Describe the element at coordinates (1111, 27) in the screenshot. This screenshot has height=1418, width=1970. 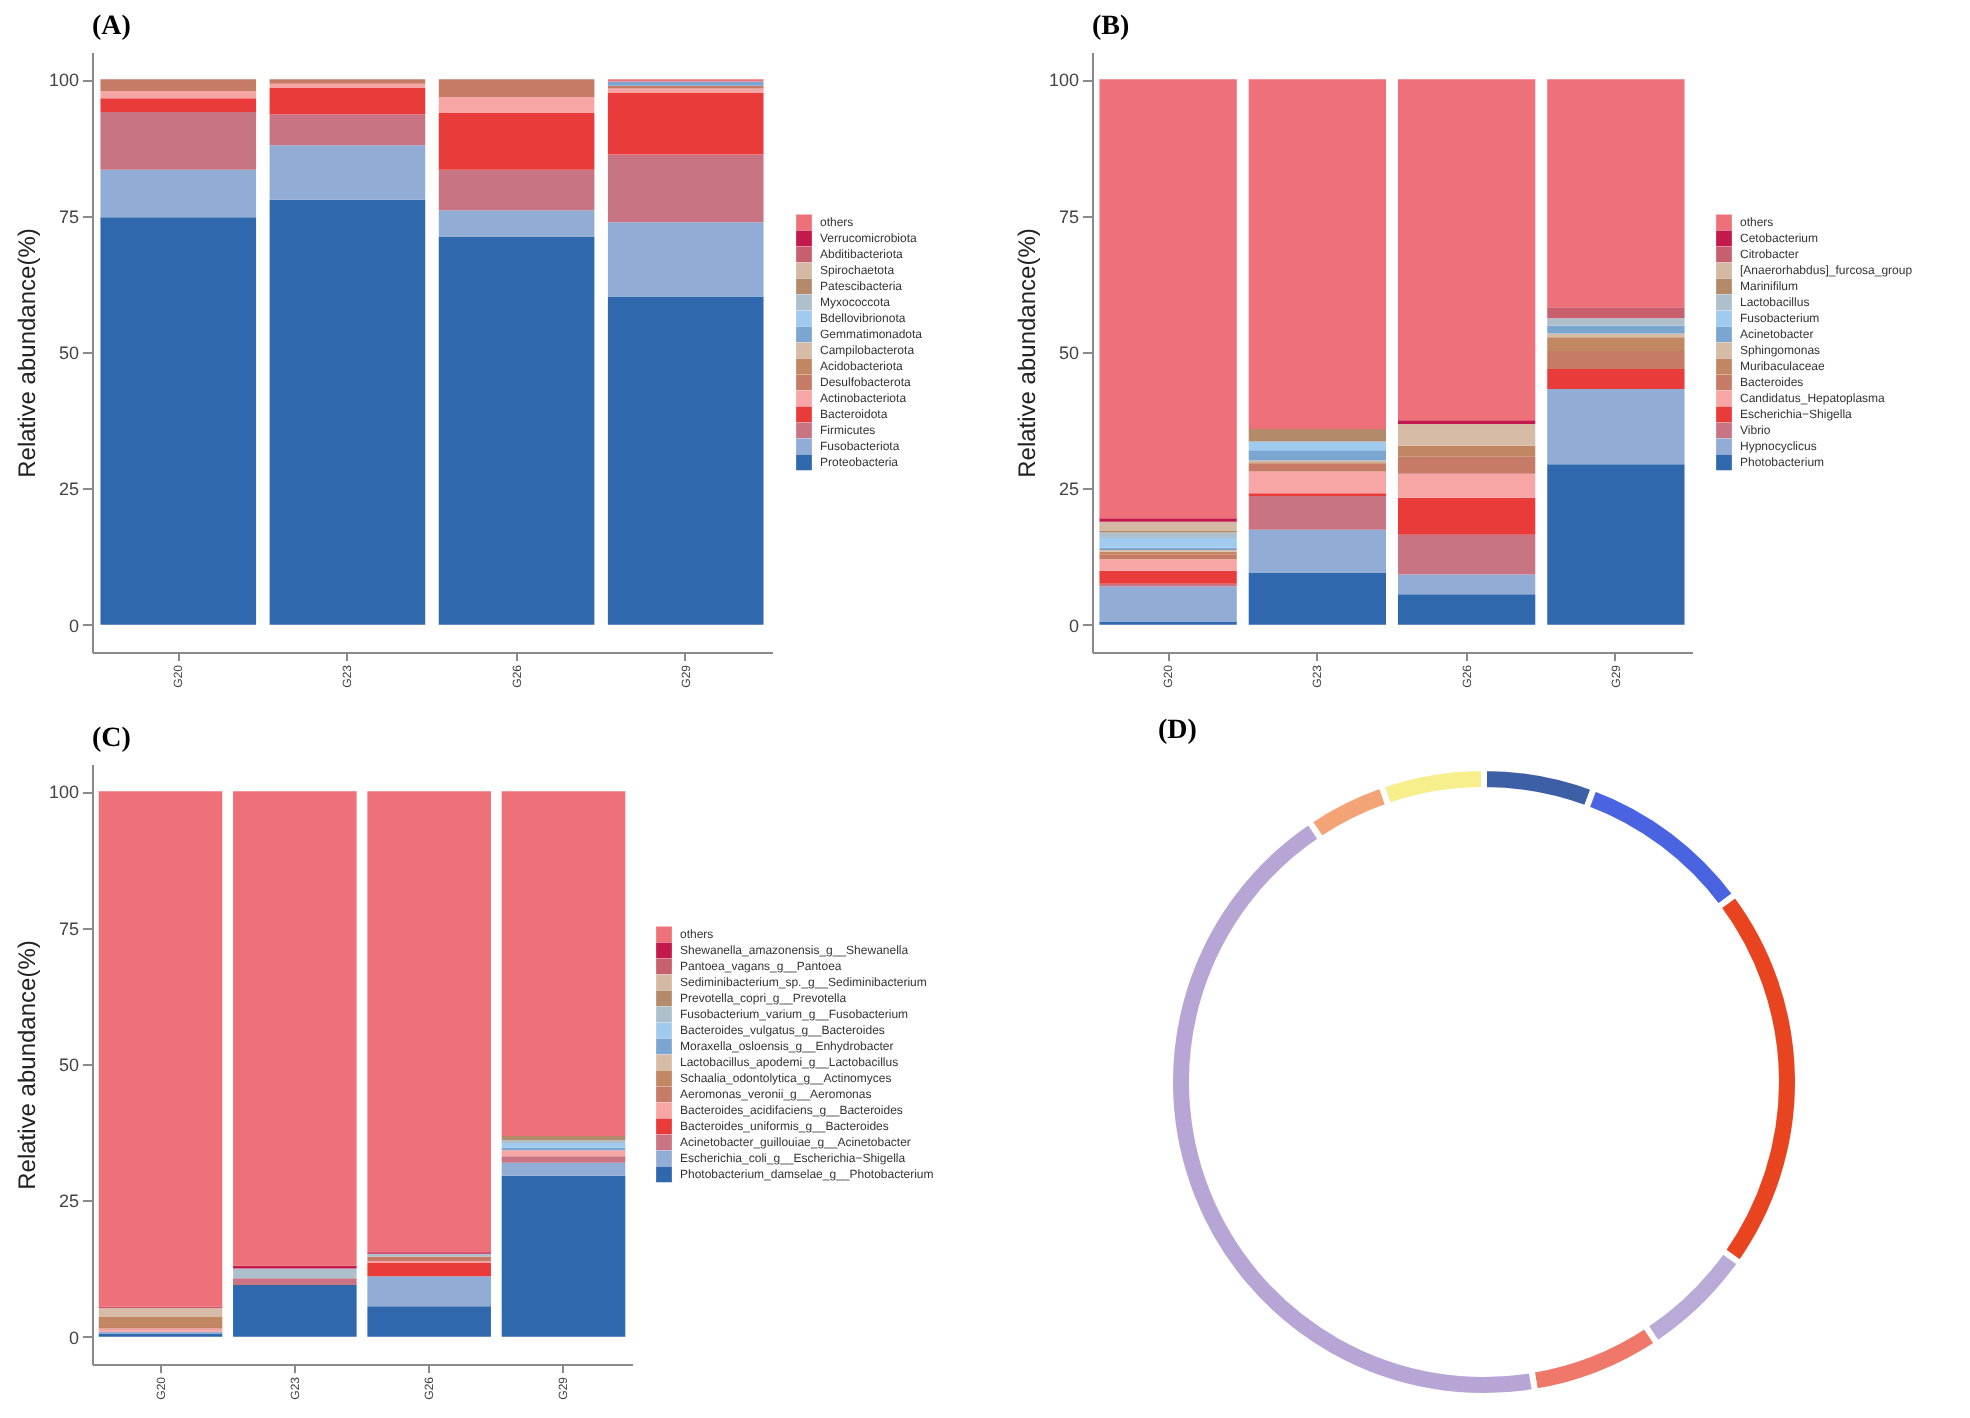
I see `chart-title: (B)` at that location.